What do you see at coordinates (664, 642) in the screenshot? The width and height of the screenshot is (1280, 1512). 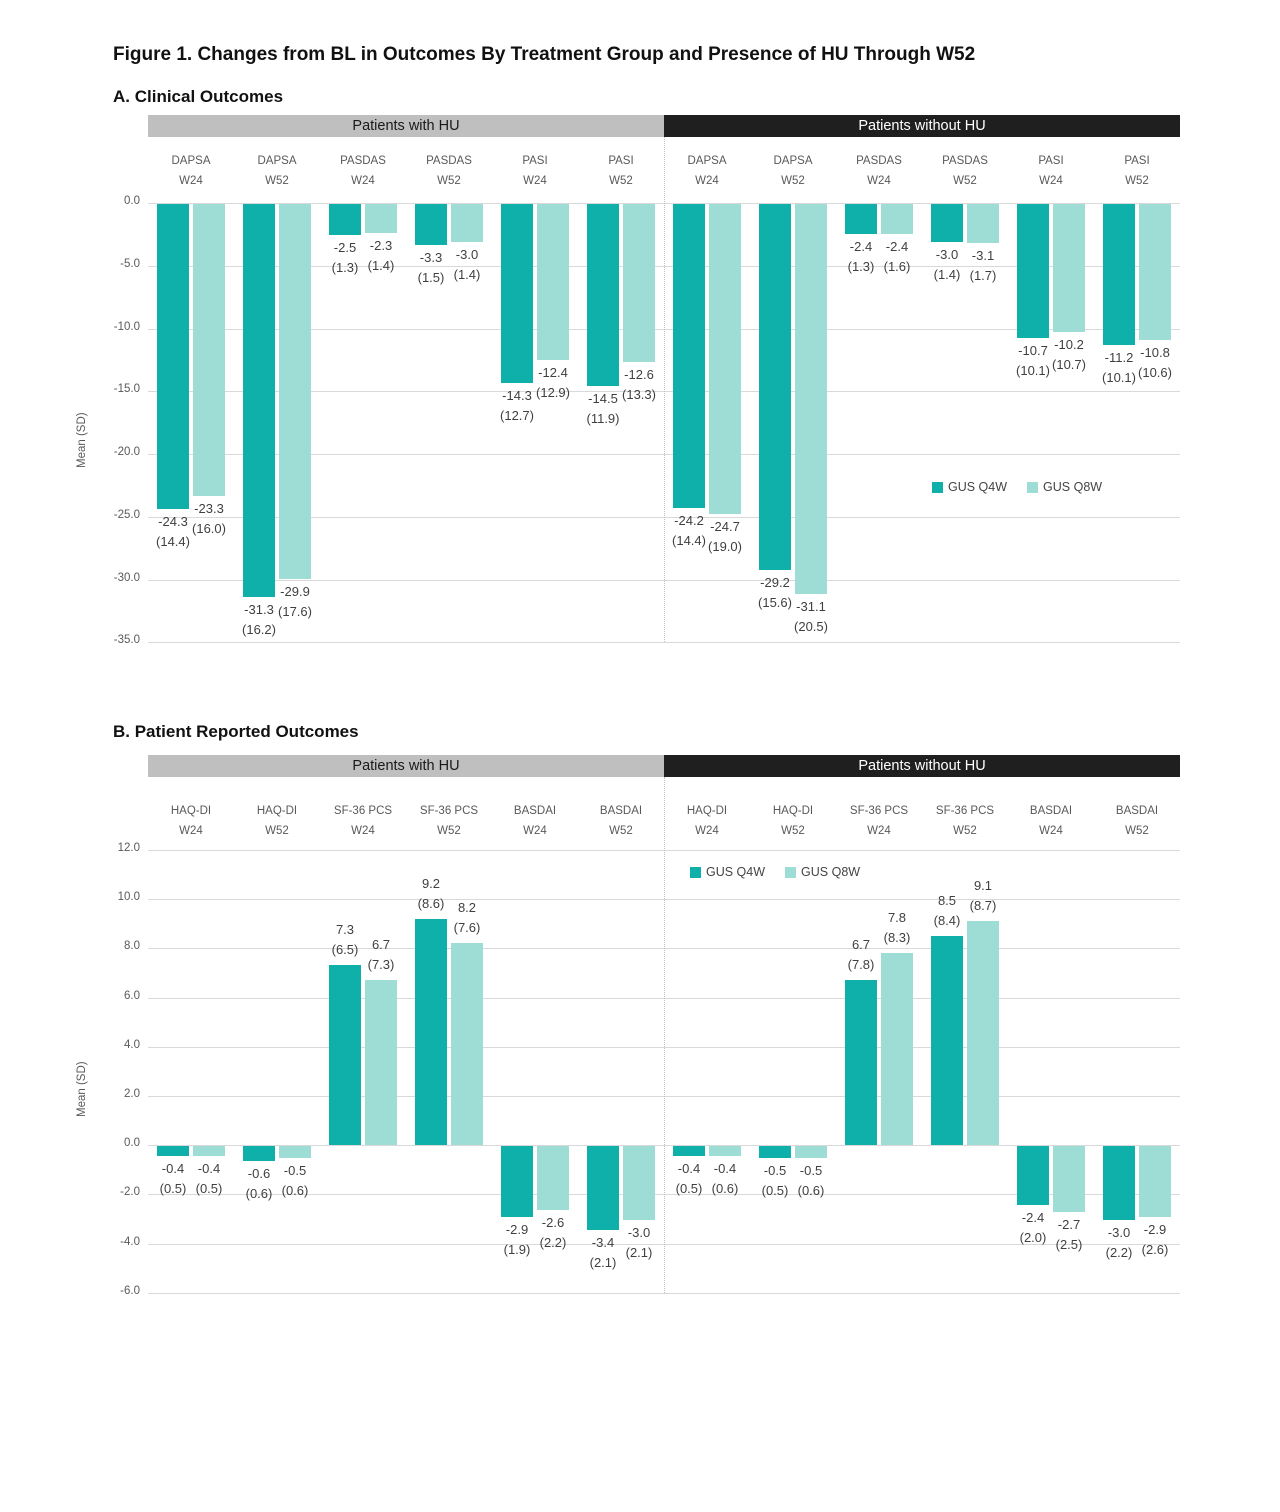 I see `gridline--35` at bounding box center [664, 642].